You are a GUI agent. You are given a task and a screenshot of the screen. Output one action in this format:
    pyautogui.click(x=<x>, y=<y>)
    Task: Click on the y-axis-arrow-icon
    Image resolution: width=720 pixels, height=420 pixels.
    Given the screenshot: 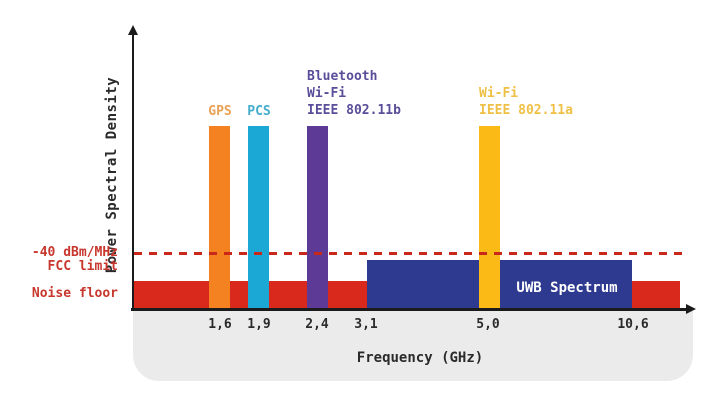 What is the action you would take?
    pyautogui.click(x=133, y=30)
    